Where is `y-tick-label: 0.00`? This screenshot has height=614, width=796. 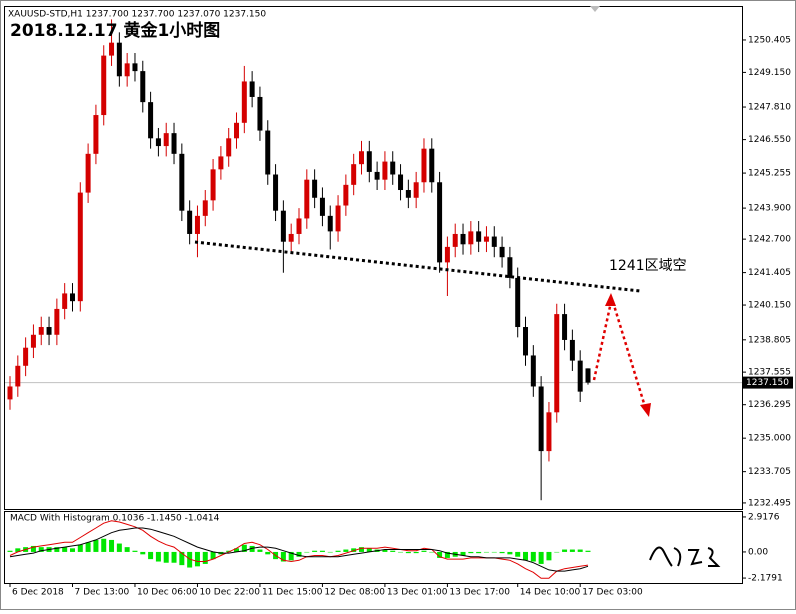
y-tick-label: 0.00 is located at coordinates (758, 552).